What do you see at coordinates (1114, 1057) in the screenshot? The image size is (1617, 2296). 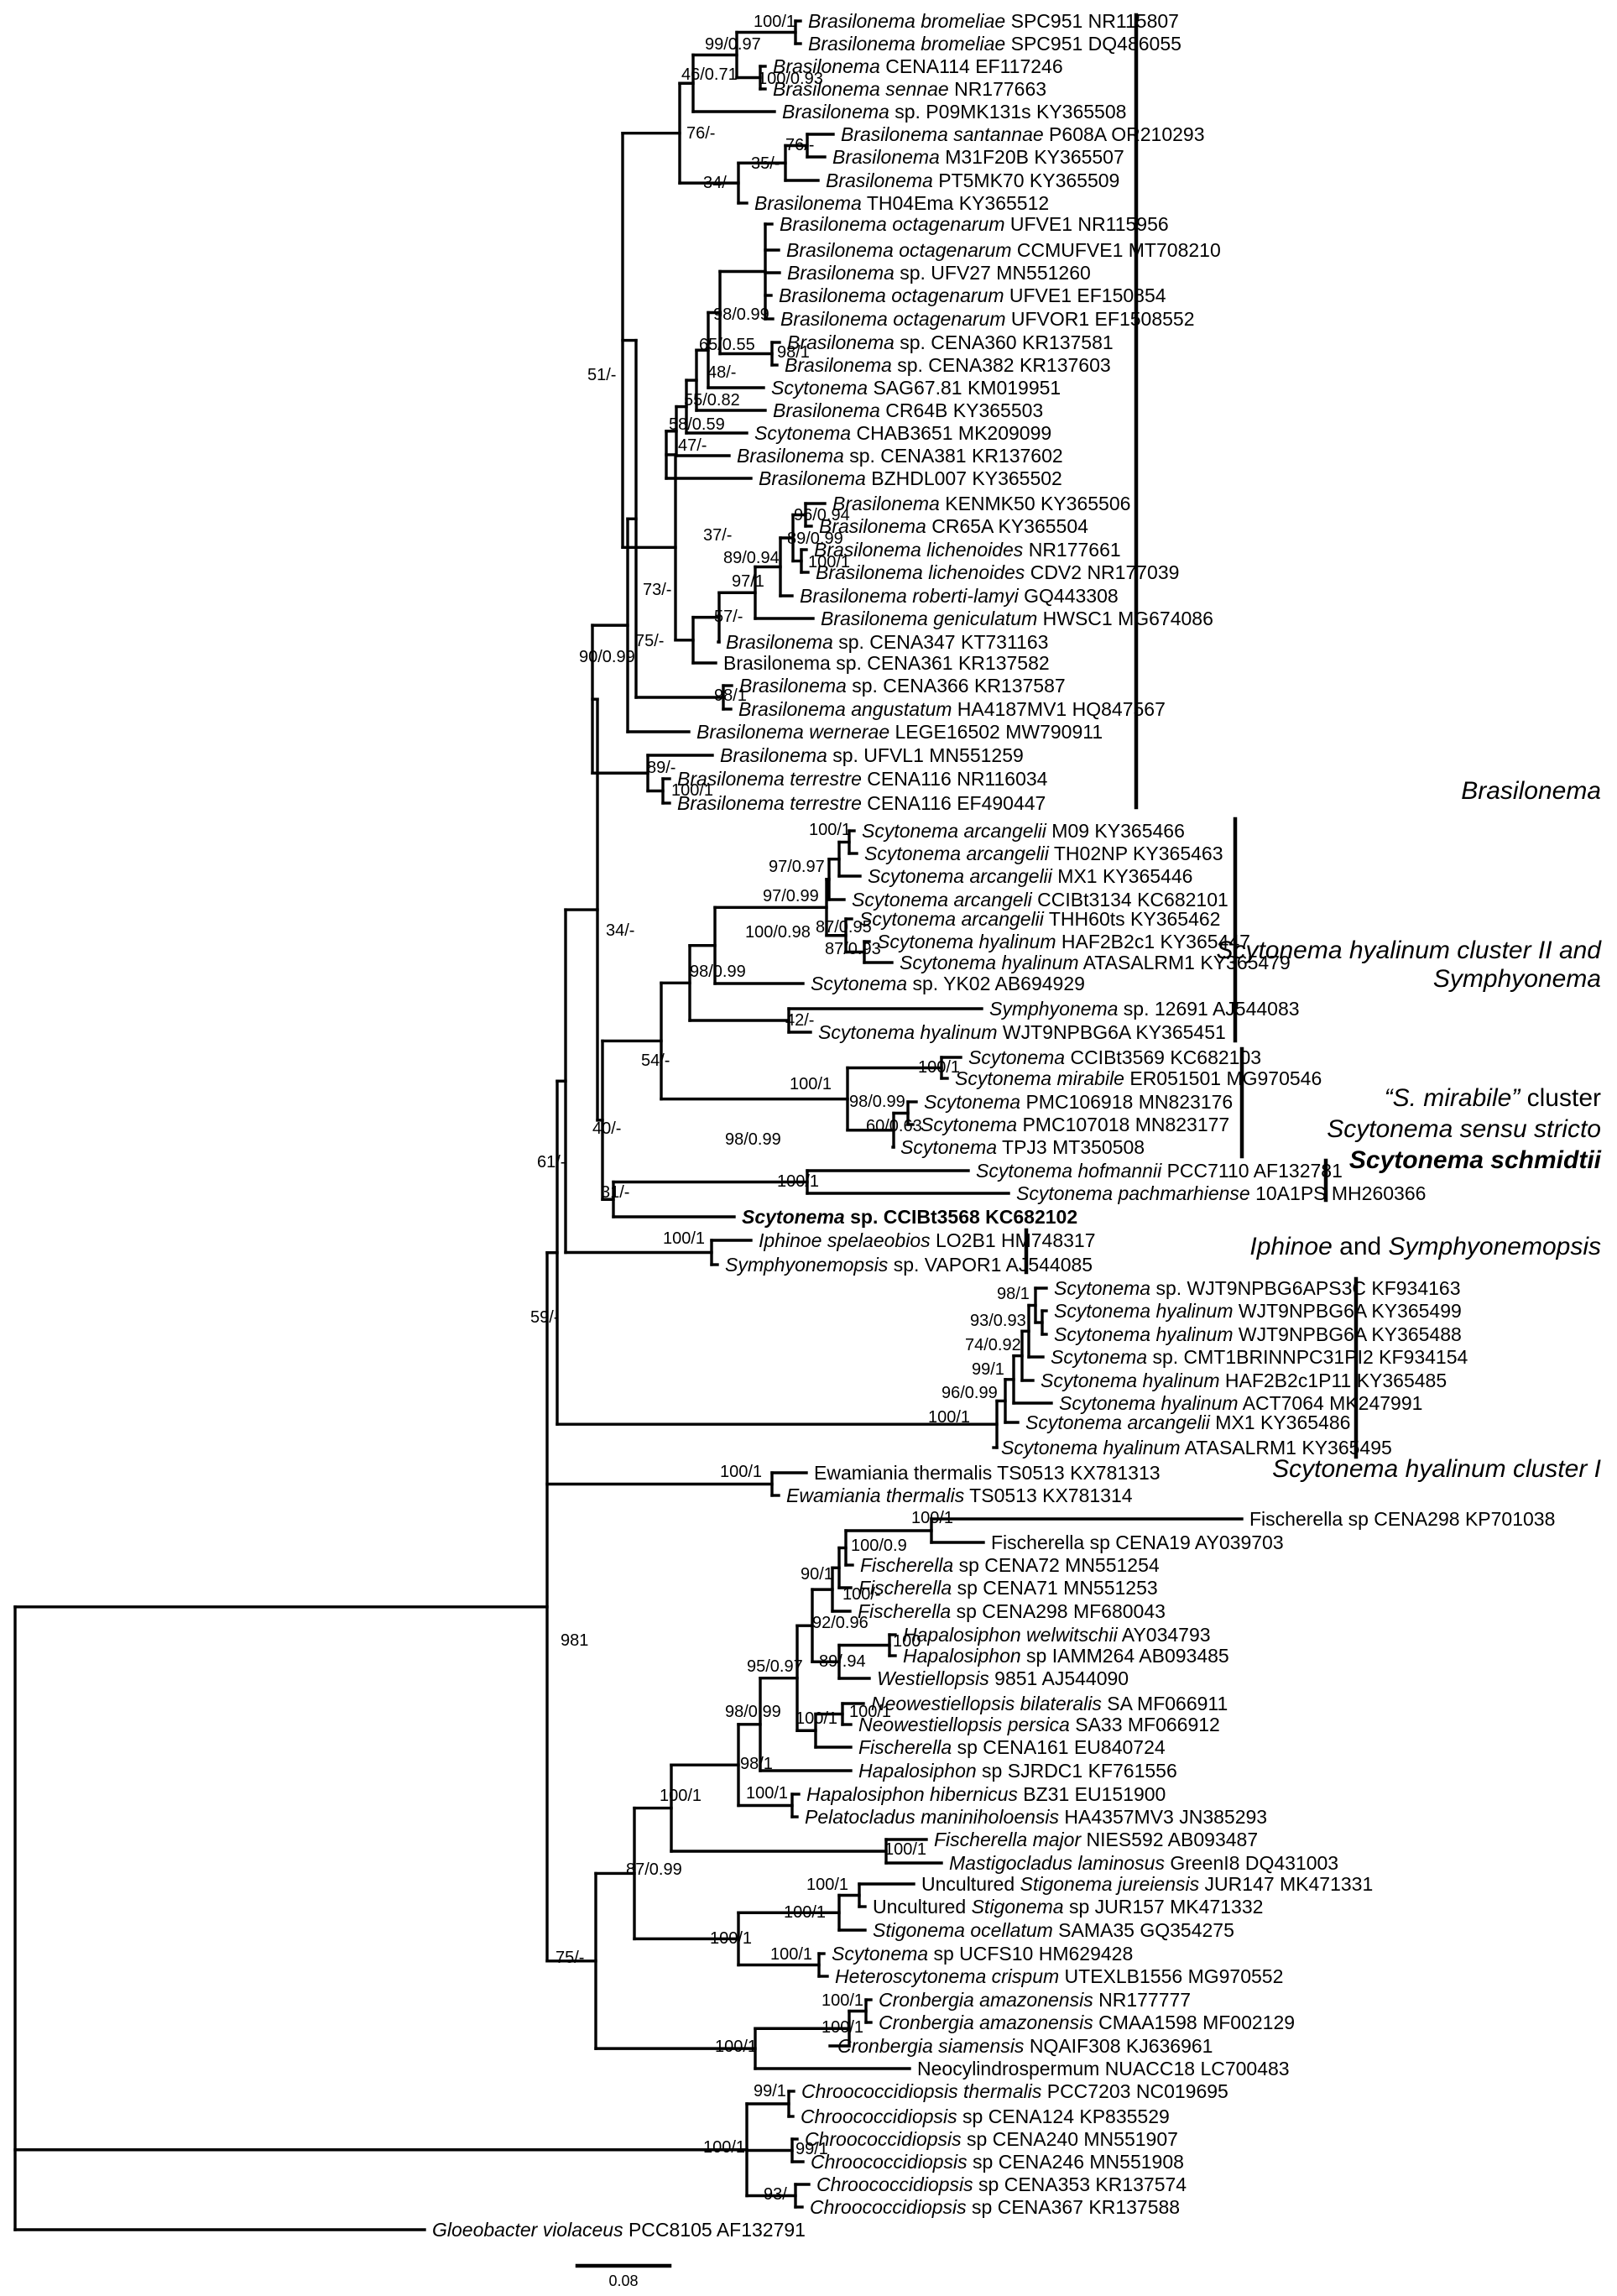 I see `taxon-label: Scytonema CCIBt3569 KC682103` at bounding box center [1114, 1057].